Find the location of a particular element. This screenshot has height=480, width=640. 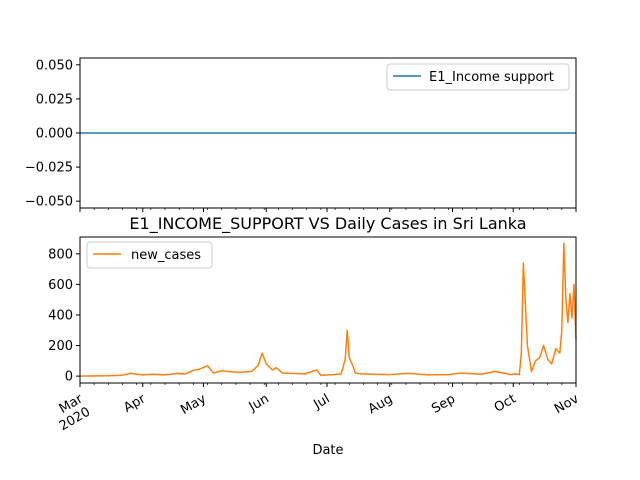

x-tick-label: Sep is located at coordinates (443, 404).